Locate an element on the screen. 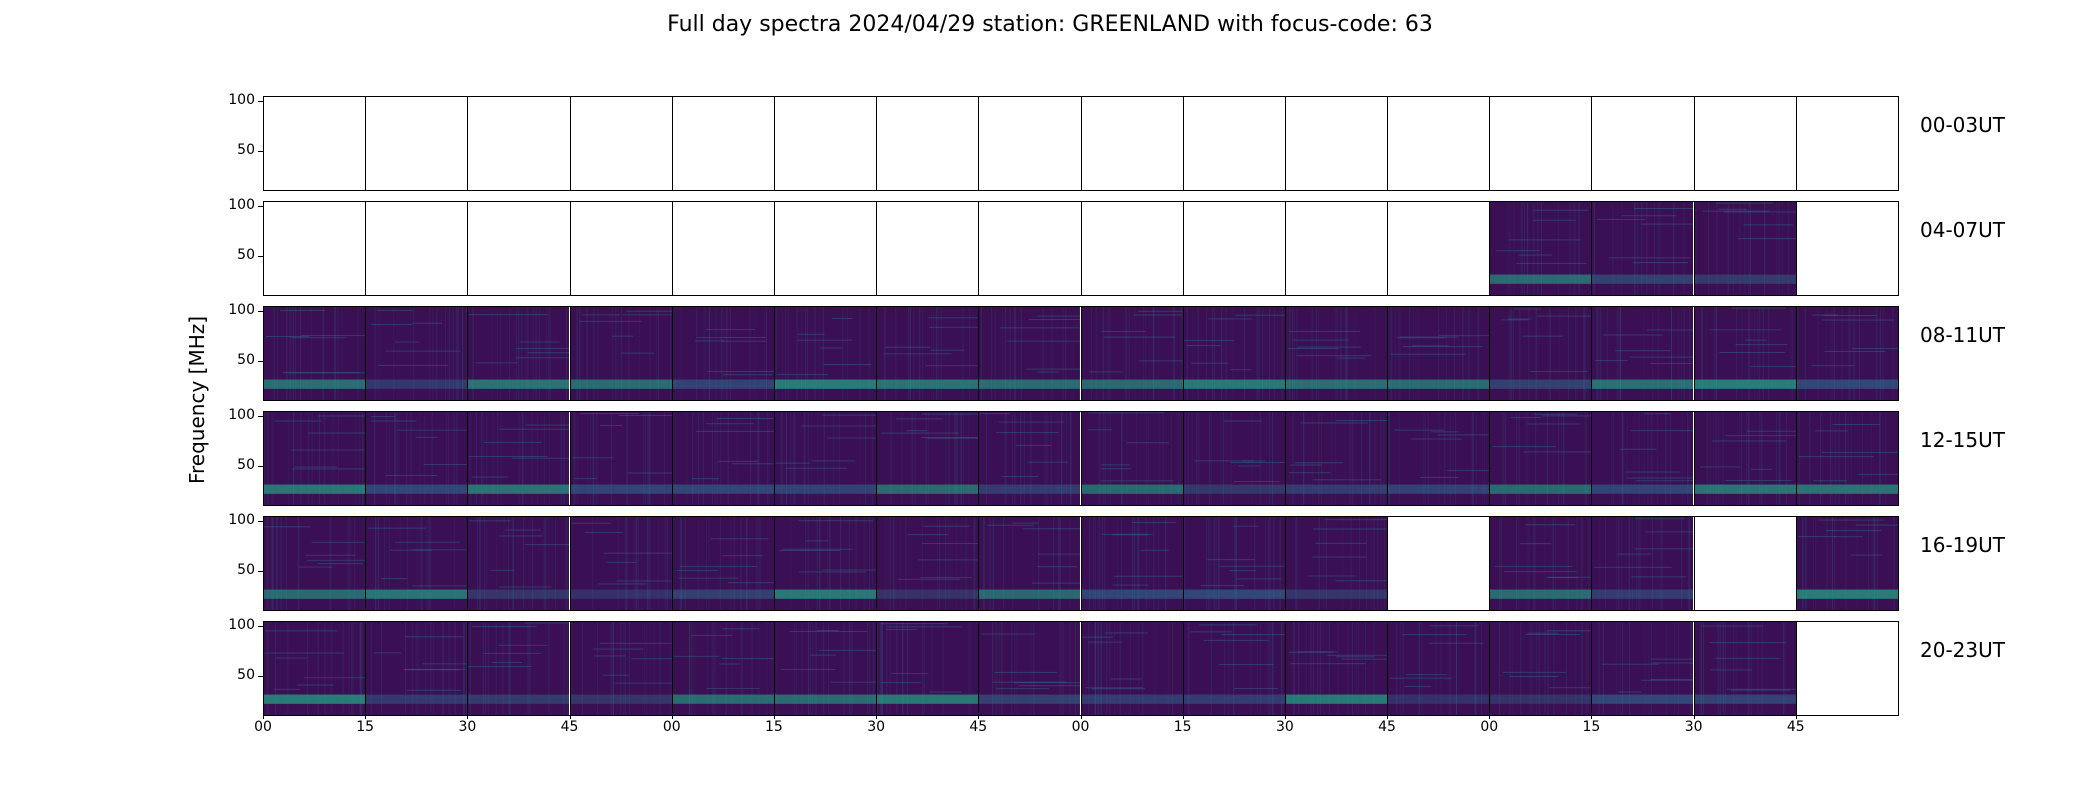  row-time-label: 16-19UT is located at coordinates (1962, 545).